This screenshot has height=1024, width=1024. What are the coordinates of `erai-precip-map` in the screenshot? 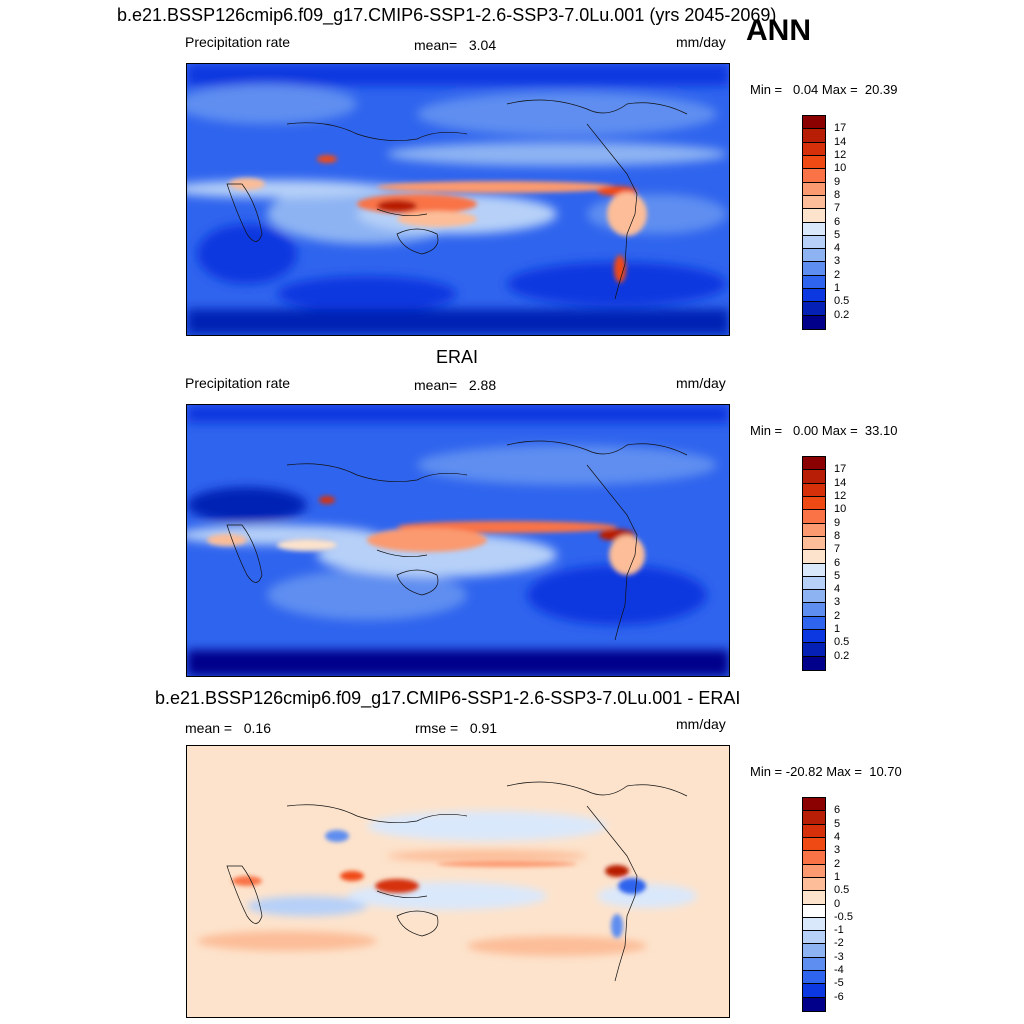 It's located at (458, 540).